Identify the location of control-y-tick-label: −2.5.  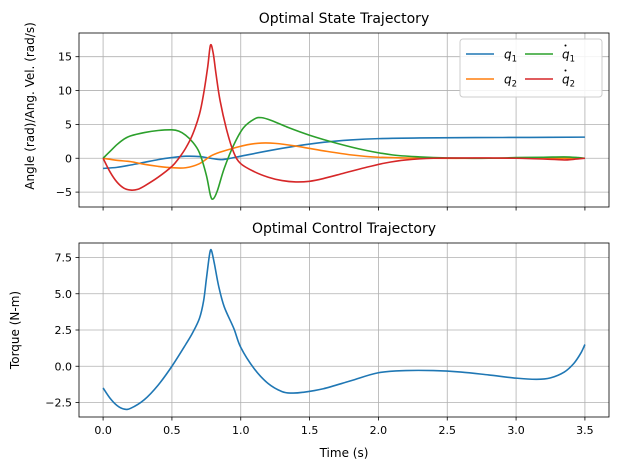
(58, 403).